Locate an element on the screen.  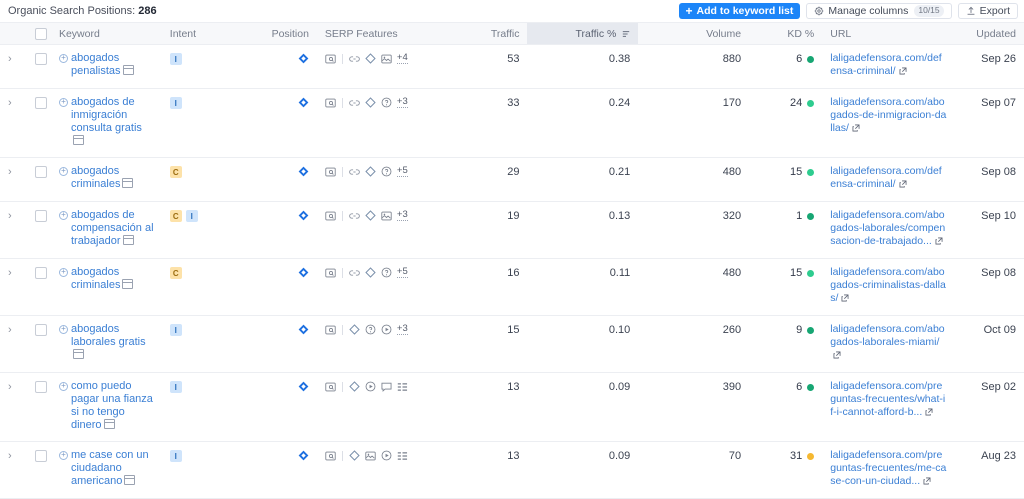
column-header-traffic: Traffic is located at coordinates (481, 33).